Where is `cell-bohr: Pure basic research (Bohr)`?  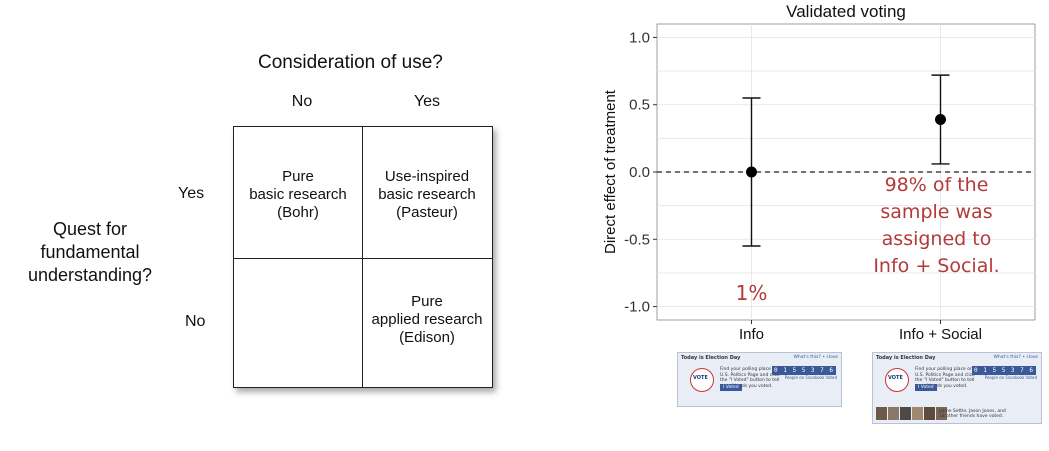 cell-bohr: Pure basic research (Bohr) is located at coordinates (298, 195).